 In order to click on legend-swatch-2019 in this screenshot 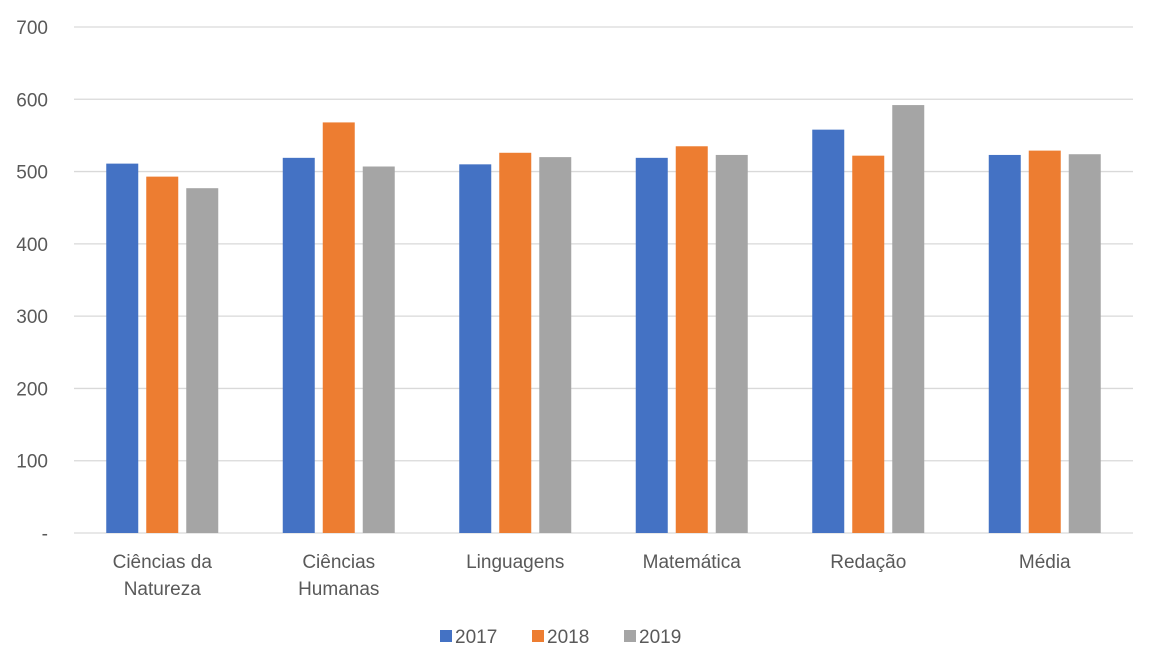, I will do `click(630, 636)`.